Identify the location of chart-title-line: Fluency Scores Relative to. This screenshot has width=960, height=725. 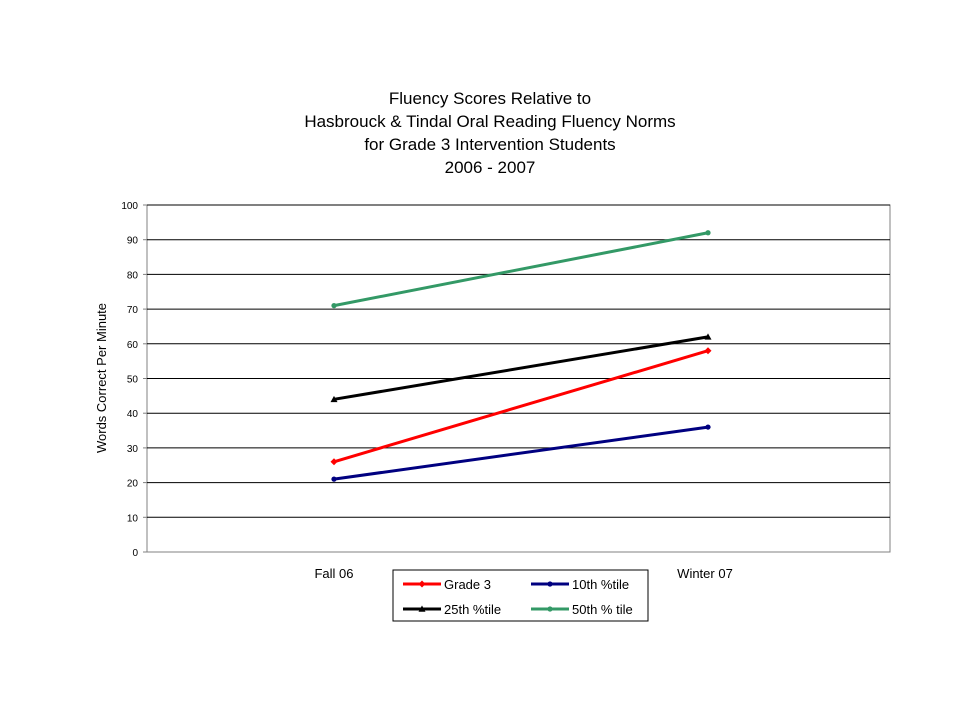
(490, 98).